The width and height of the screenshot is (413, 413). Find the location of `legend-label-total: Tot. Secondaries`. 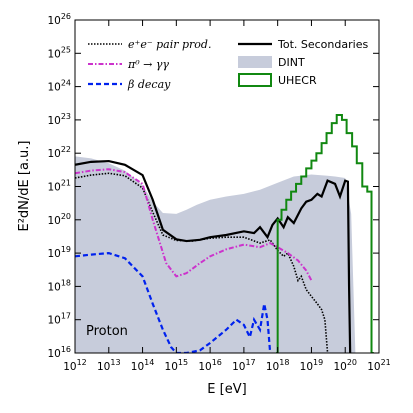

legend-label-total: Tot. Secondaries is located at coordinates (322, 44).